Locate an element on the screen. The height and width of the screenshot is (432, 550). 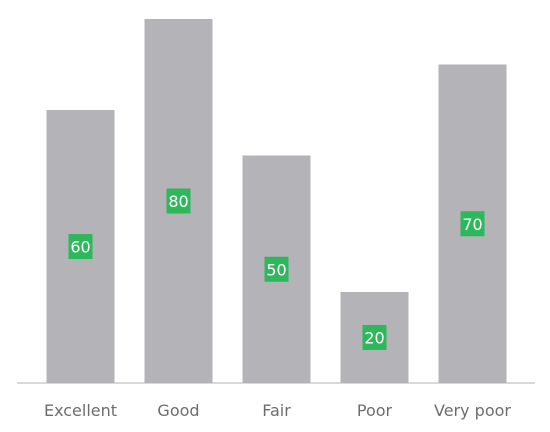
category-label: Good is located at coordinates (178, 410).